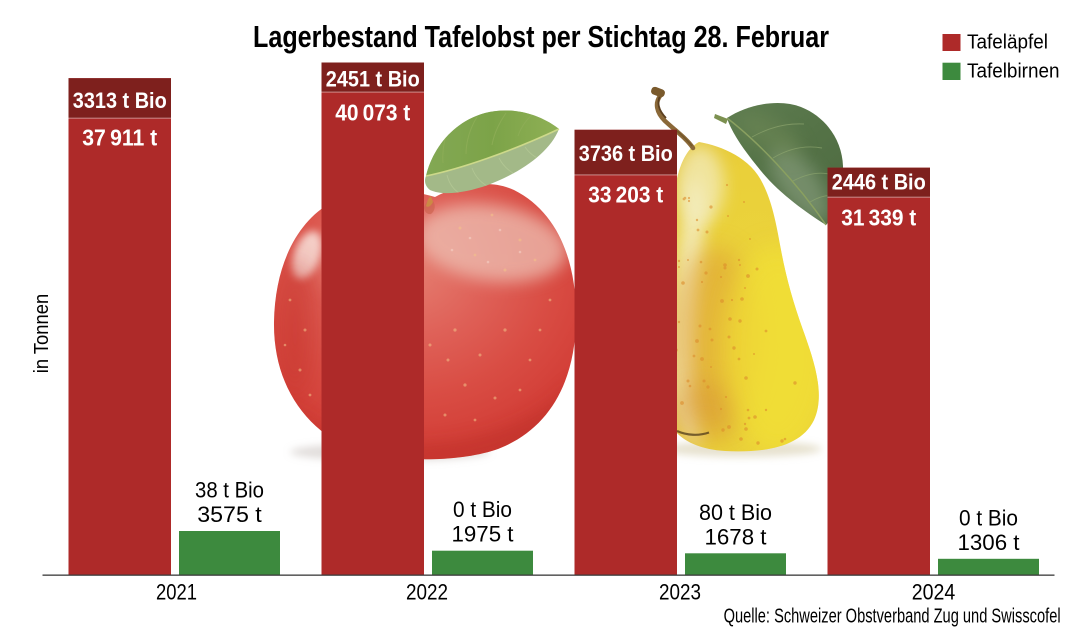 Image resolution: width=1070 pixels, height=634 pixels. I want to click on svg-text: 37 911 t, so click(119, 138).